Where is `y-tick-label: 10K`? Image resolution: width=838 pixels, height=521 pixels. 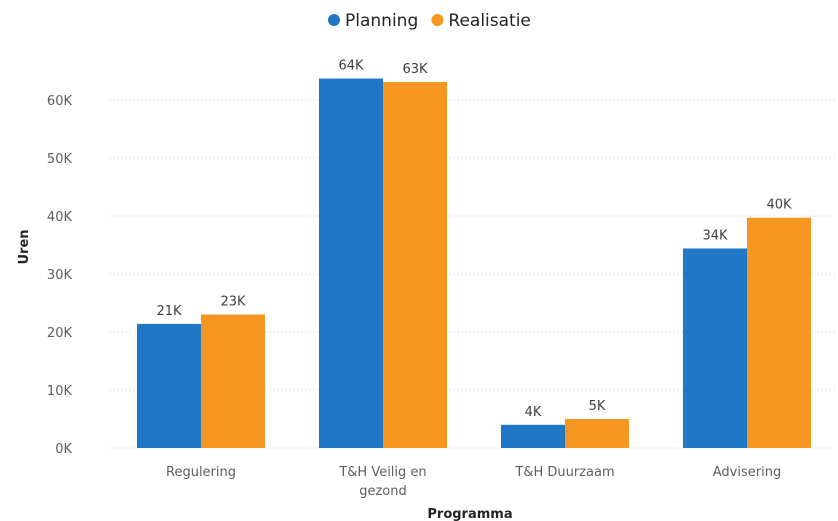
y-tick-label: 10K is located at coordinates (60, 391).